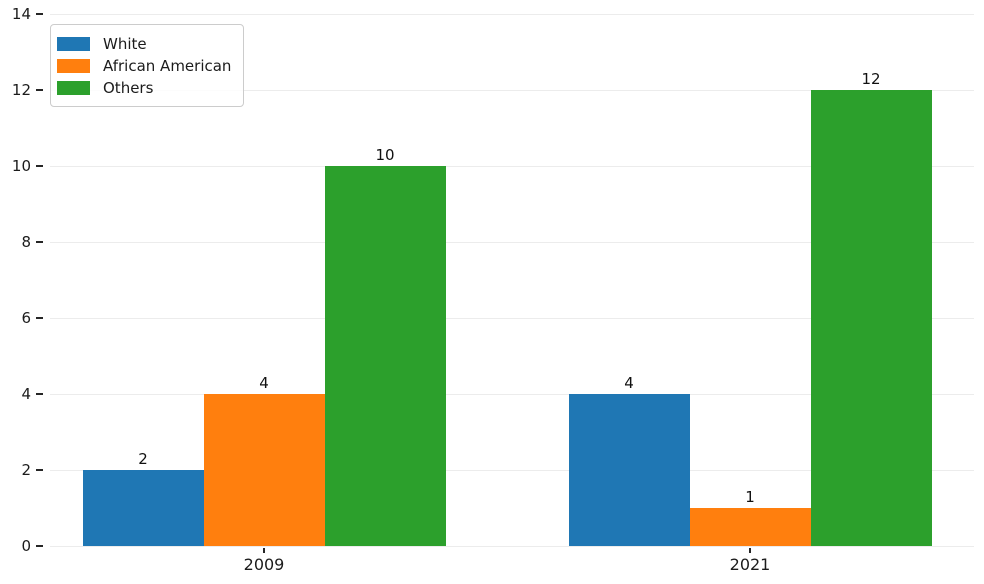 This screenshot has width=984, height=584. Describe the element at coordinates (26, 394) in the screenshot. I see `y-tick-label: 4` at that location.